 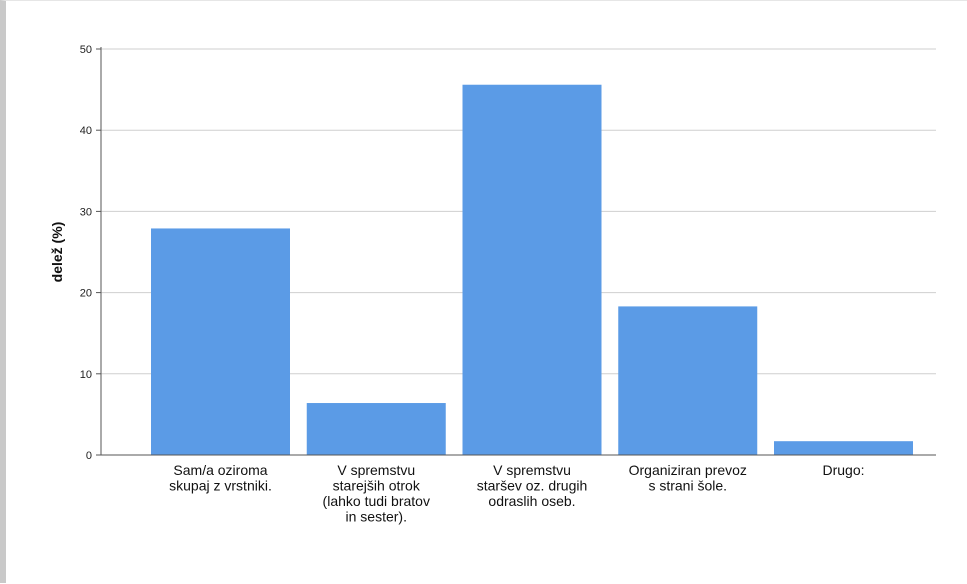 I want to click on x-category-label-line: skupaj z vrstniki., so click(x=220, y=486).